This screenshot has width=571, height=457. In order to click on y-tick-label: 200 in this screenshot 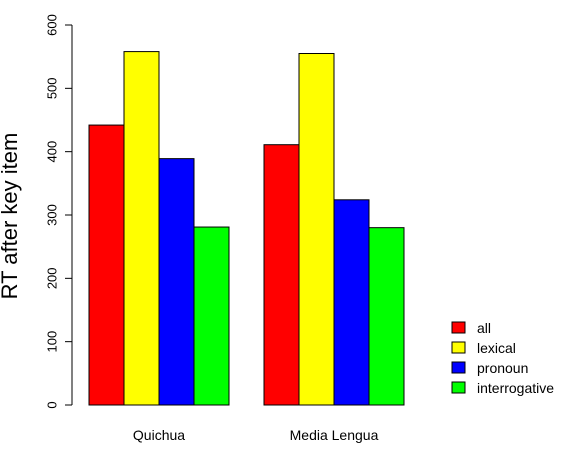, I will do `click(52, 278)`.